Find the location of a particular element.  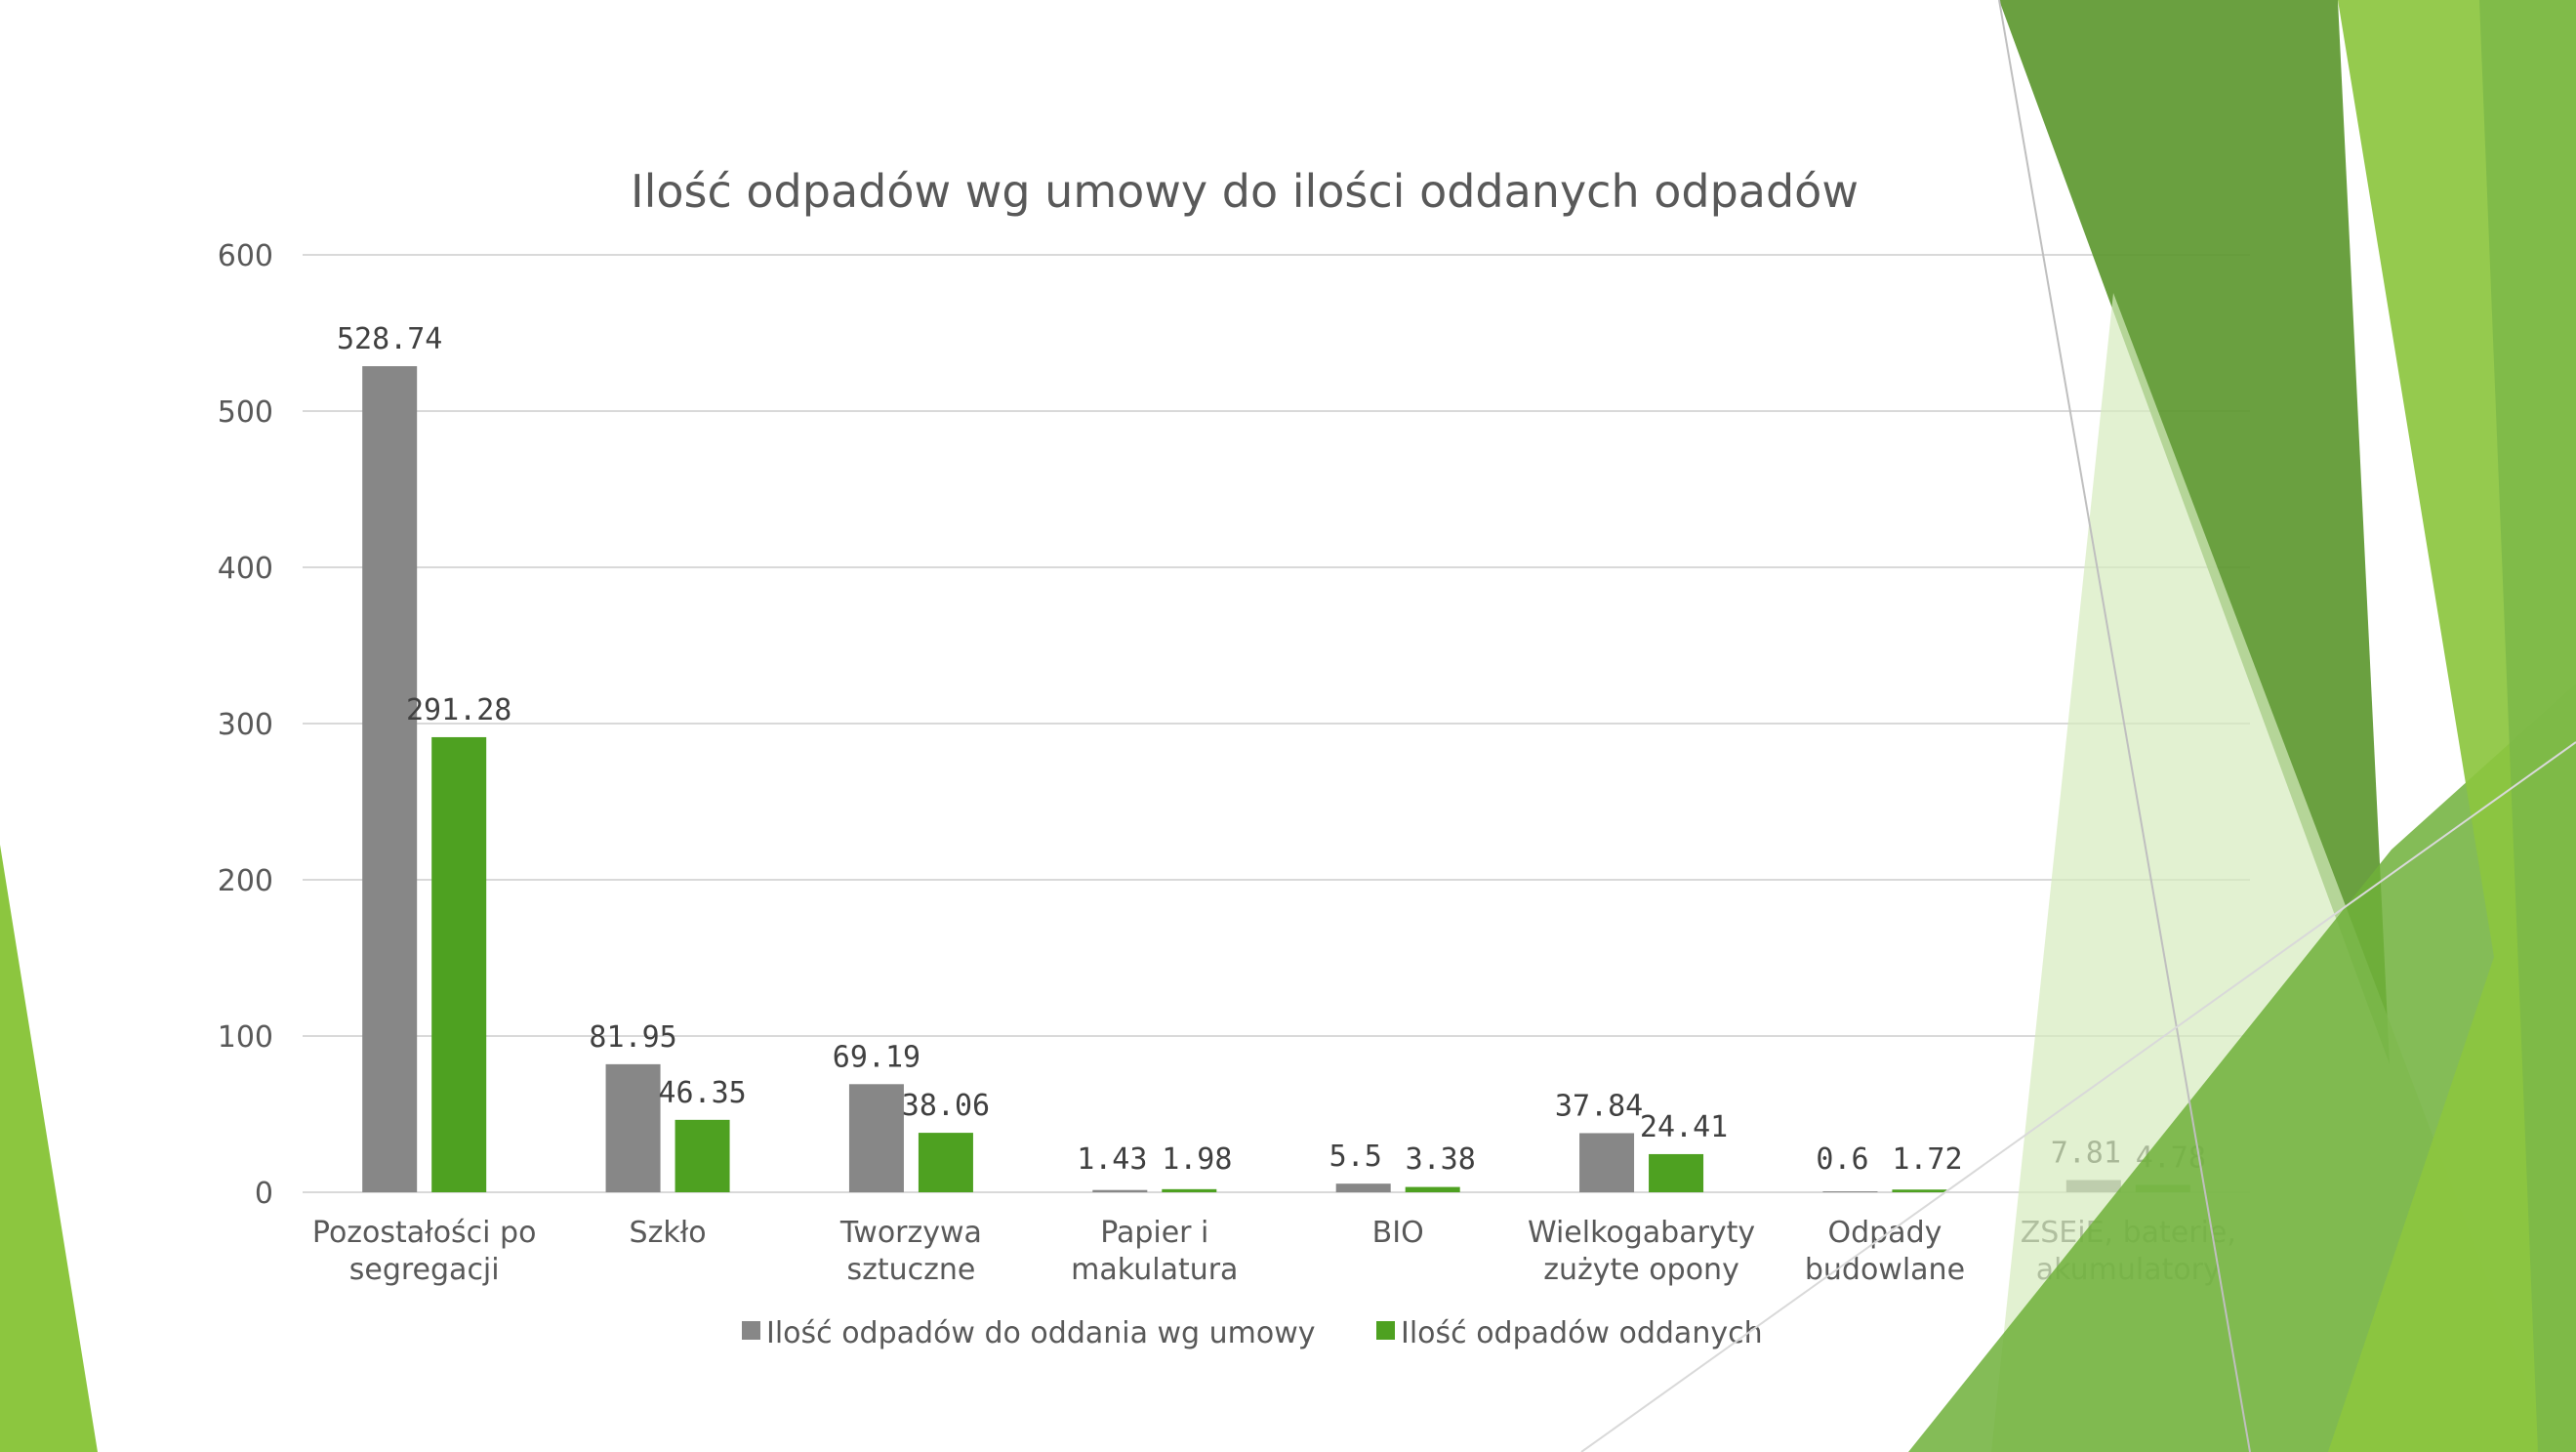

left-accent-triangle is located at coordinates (49, 1148).